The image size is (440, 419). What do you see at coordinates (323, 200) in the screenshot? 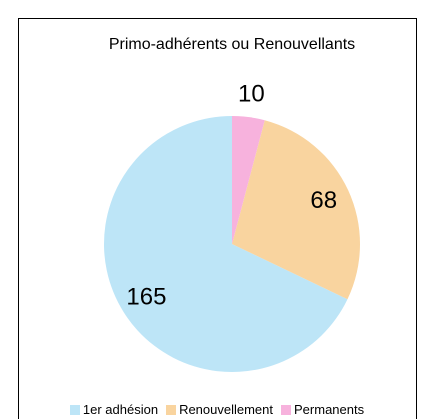
I see `data-label: 68` at bounding box center [323, 200].